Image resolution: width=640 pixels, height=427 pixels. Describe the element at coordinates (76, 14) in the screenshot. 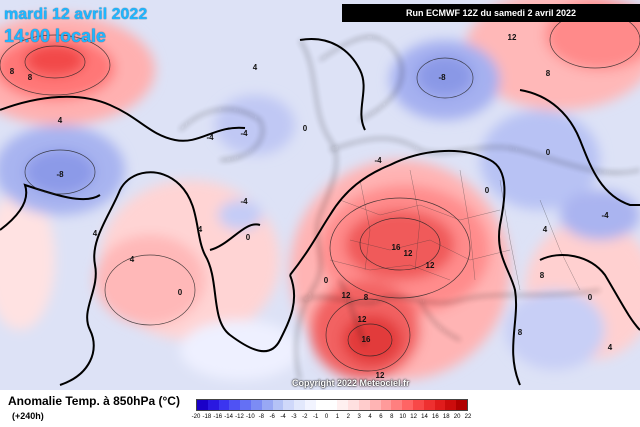

I see `forecast-date-title: mardi 12 avril 2022` at that location.